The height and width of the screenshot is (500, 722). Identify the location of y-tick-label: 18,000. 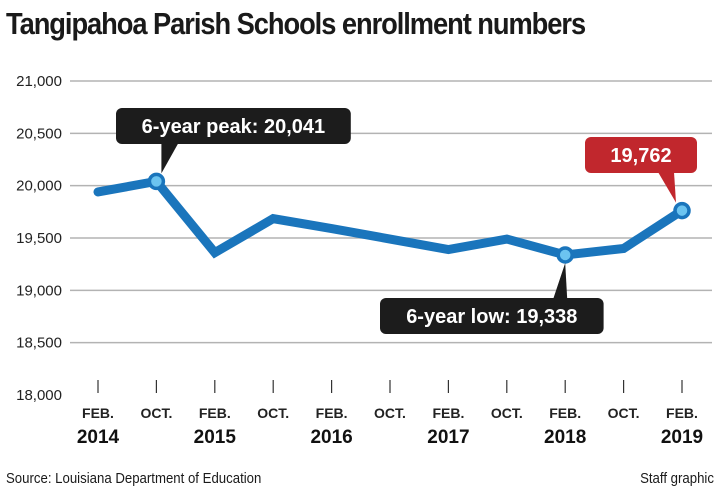
(39, 395).